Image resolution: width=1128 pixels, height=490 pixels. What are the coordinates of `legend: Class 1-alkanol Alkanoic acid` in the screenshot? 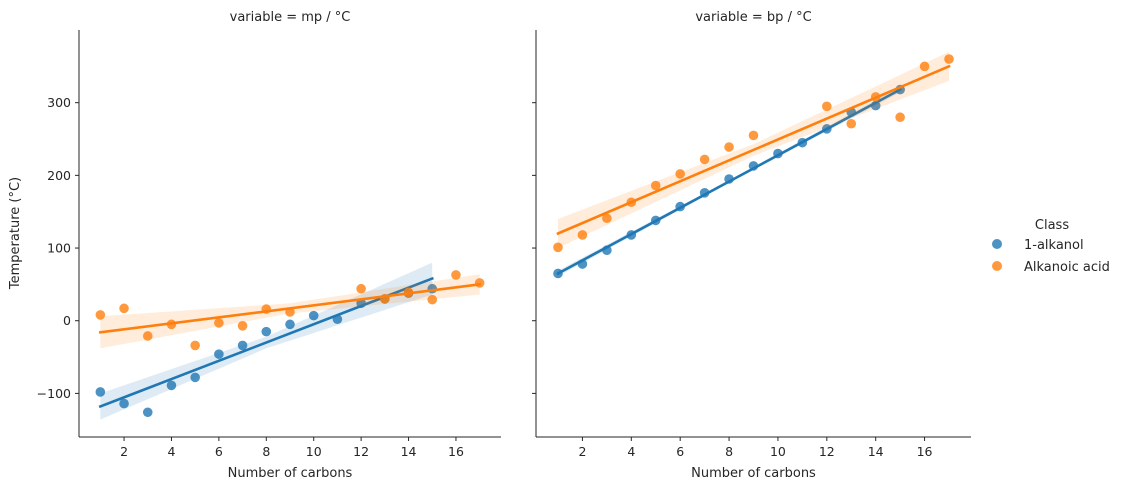 It's located at (1051, 246).